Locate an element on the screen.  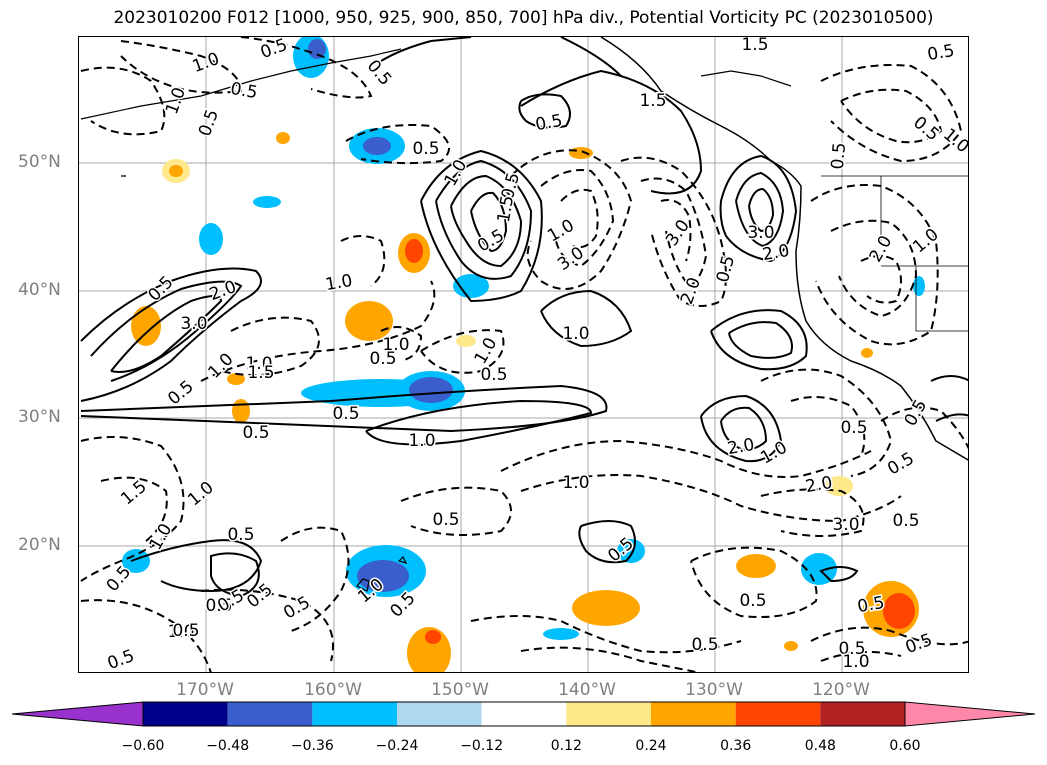
aleutian-chain is located at coordinates (241, 84).